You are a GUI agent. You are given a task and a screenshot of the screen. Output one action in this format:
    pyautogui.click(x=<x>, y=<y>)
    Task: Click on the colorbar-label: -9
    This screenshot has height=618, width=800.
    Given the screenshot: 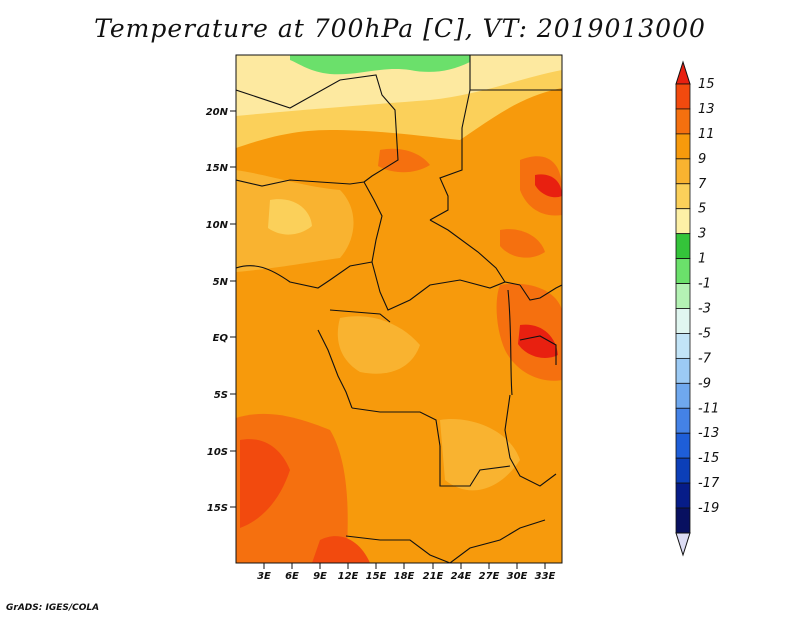 What is the action you would take?
    pyautogui.click(x=704, y=383)
    